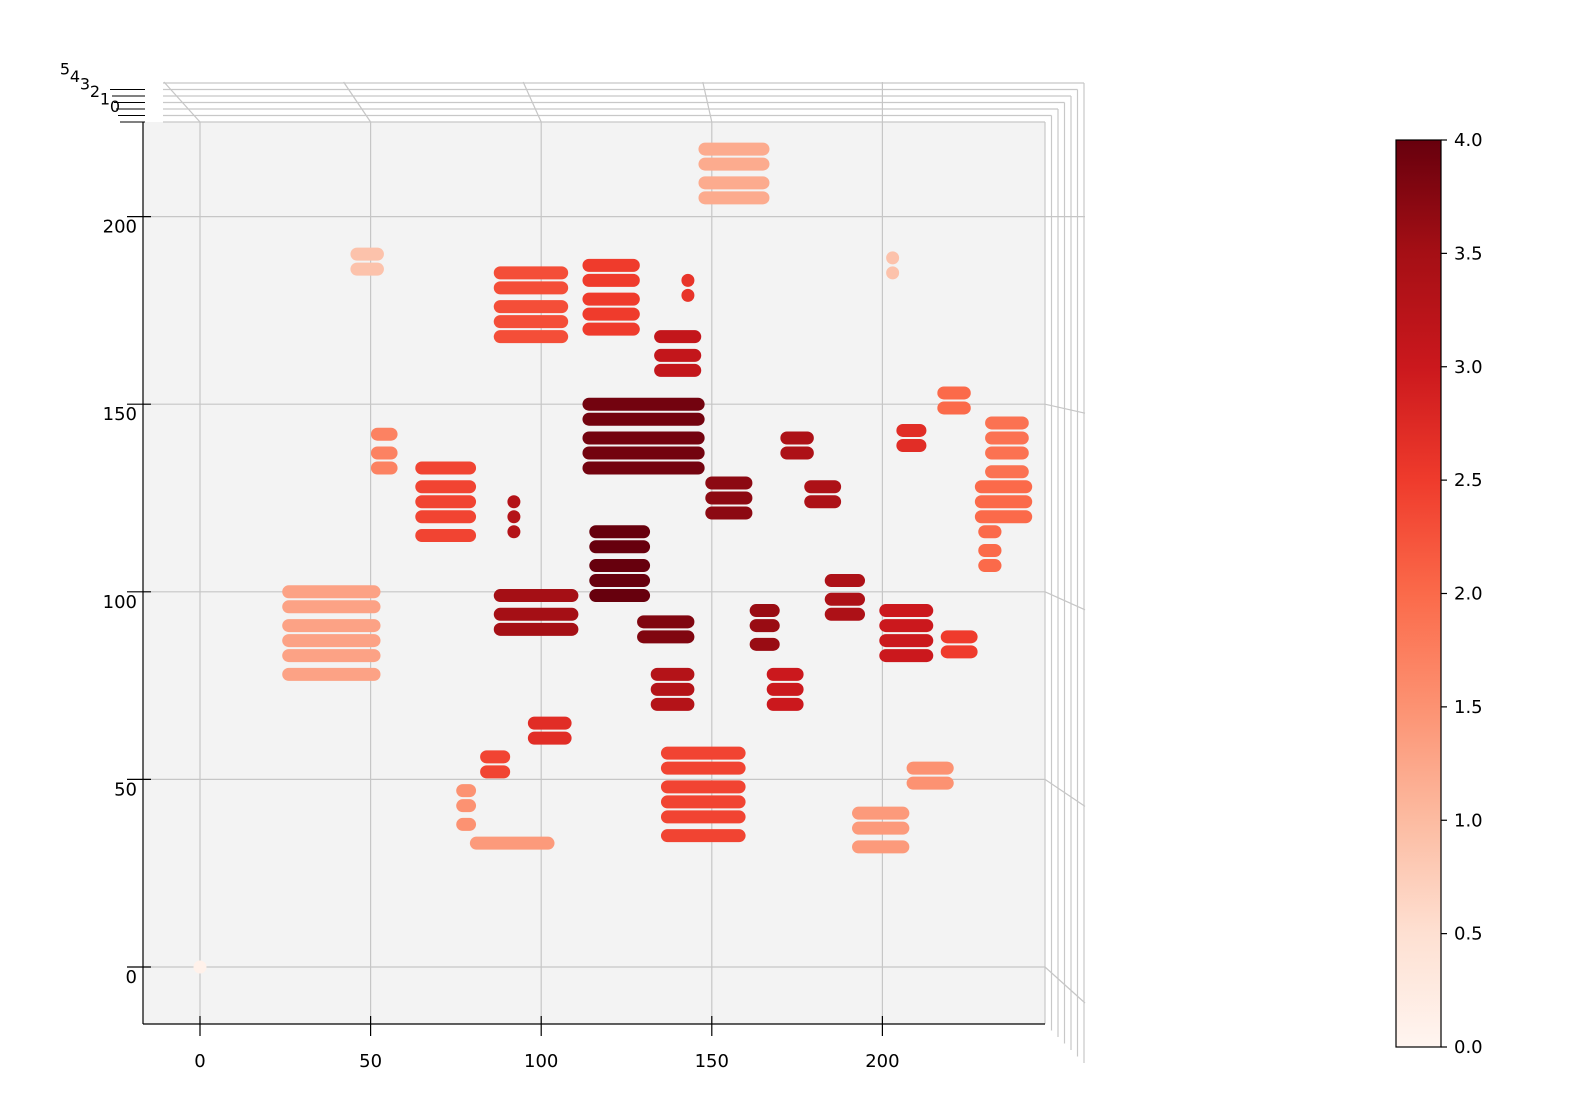  Describe the element at coordinates (120, 414) in the screenshot. I see `y-tick-label: 150` at that location.